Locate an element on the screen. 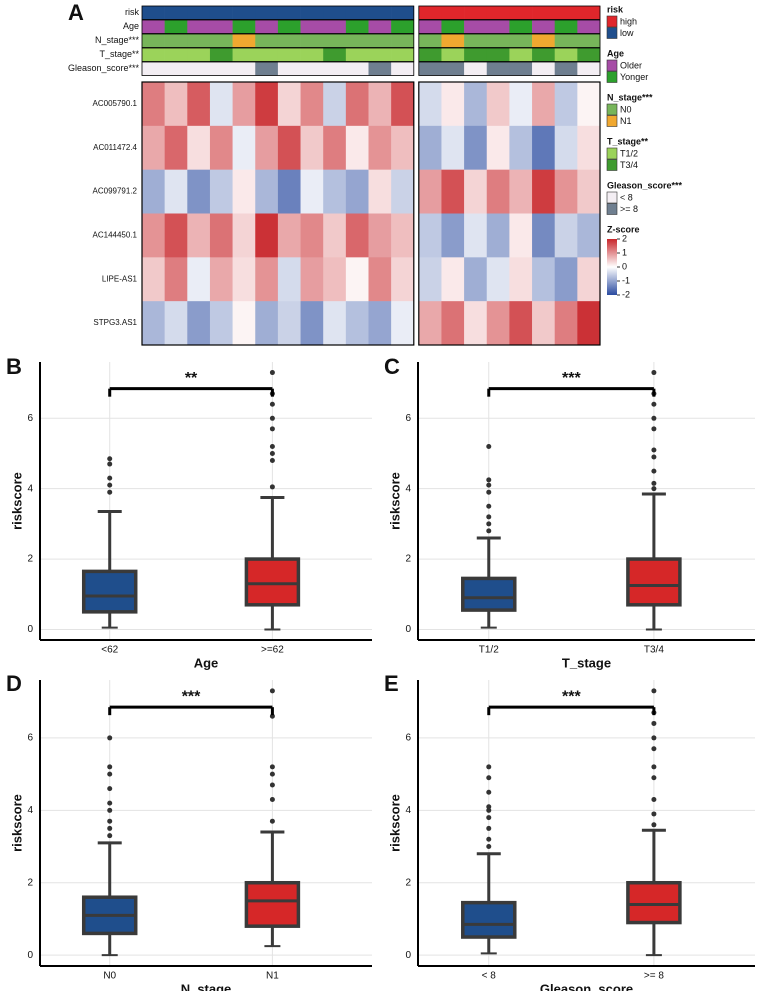 This screenshot has height=991, width=761. row-label: AC011472.4 is located at coordinates (115, 147).